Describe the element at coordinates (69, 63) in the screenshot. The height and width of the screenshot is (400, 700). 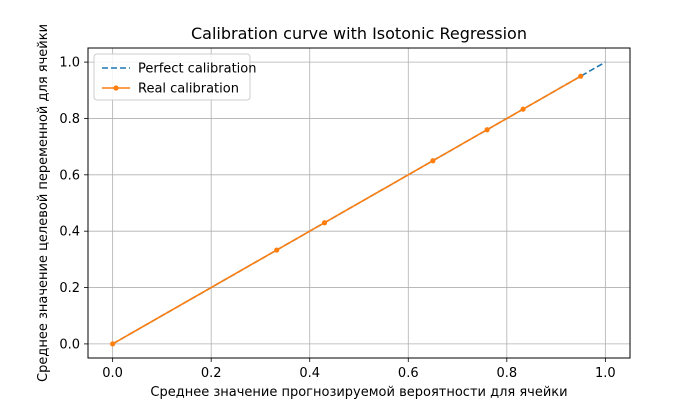
I see `y-tick-label: 1.0` at that location.